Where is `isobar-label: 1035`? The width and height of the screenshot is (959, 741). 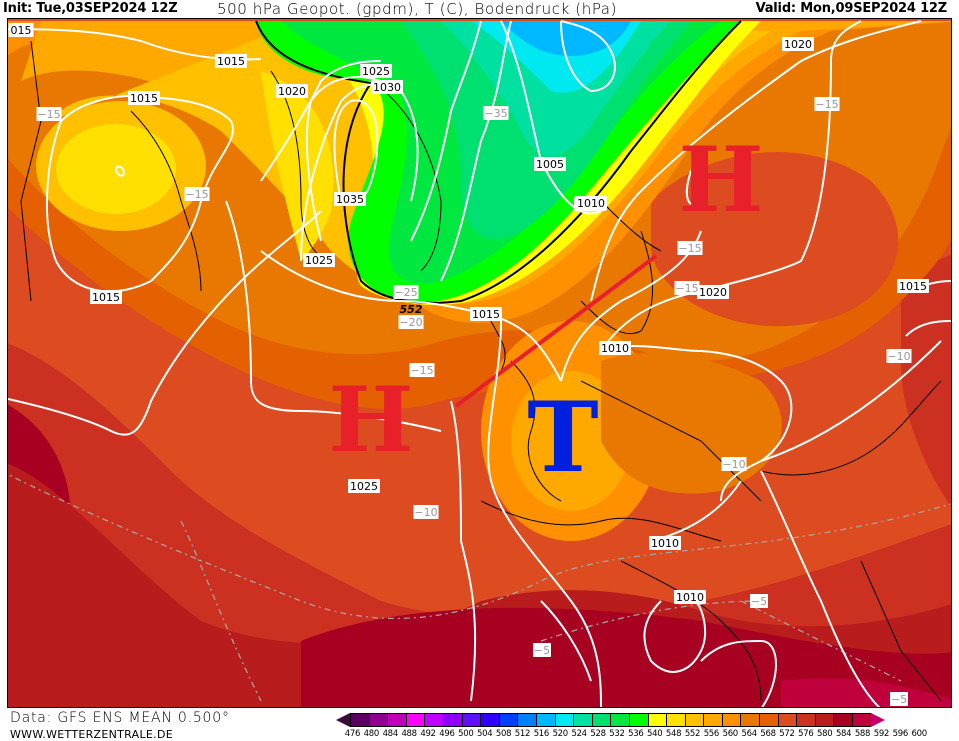 isobar-label: 1035 is located at coordinates (350, 199).